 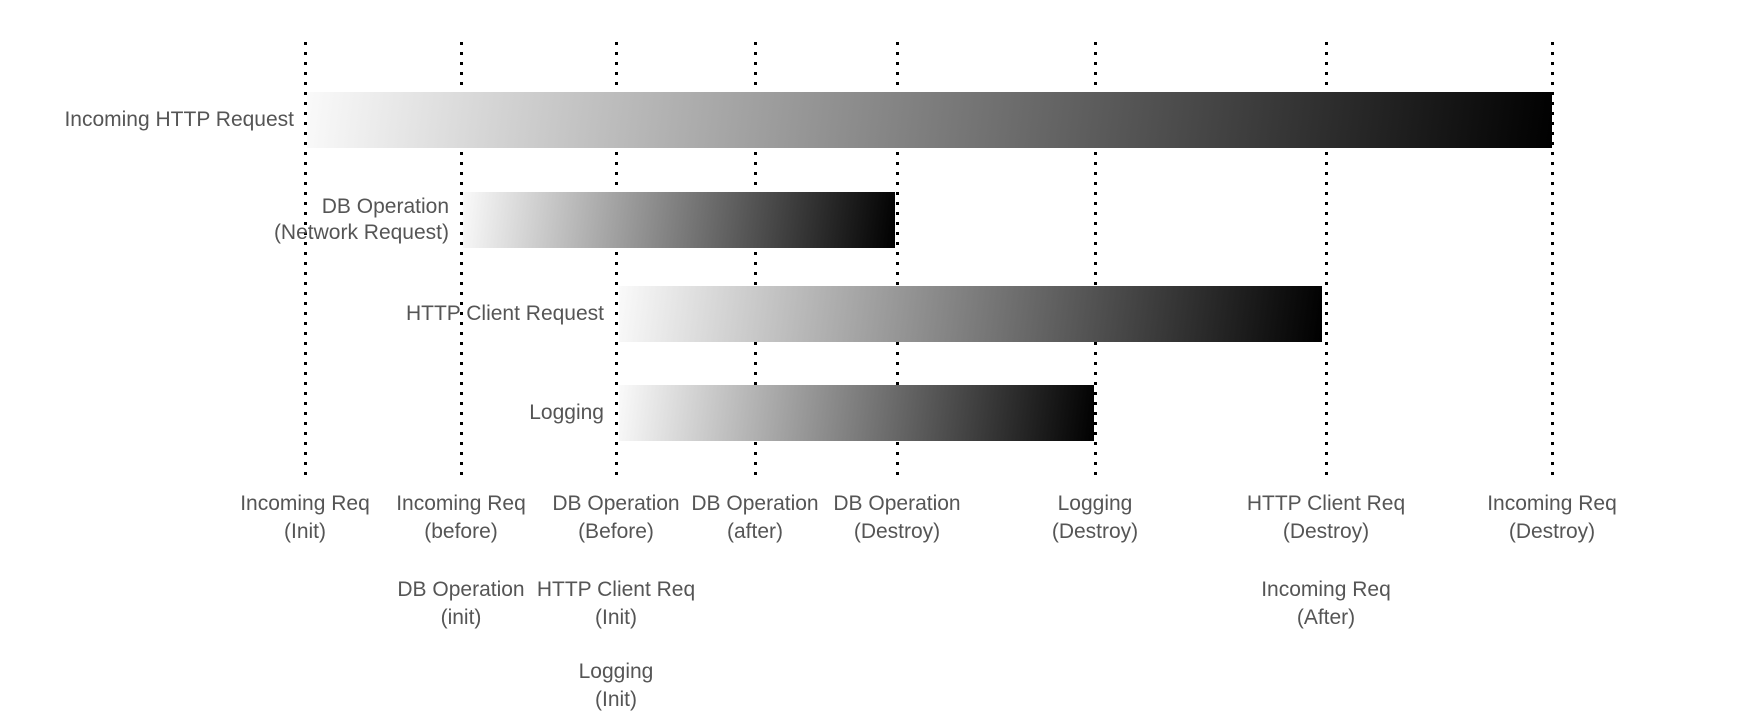 I want to click on event-line-db-operation-before, so click(x=616, y=262).